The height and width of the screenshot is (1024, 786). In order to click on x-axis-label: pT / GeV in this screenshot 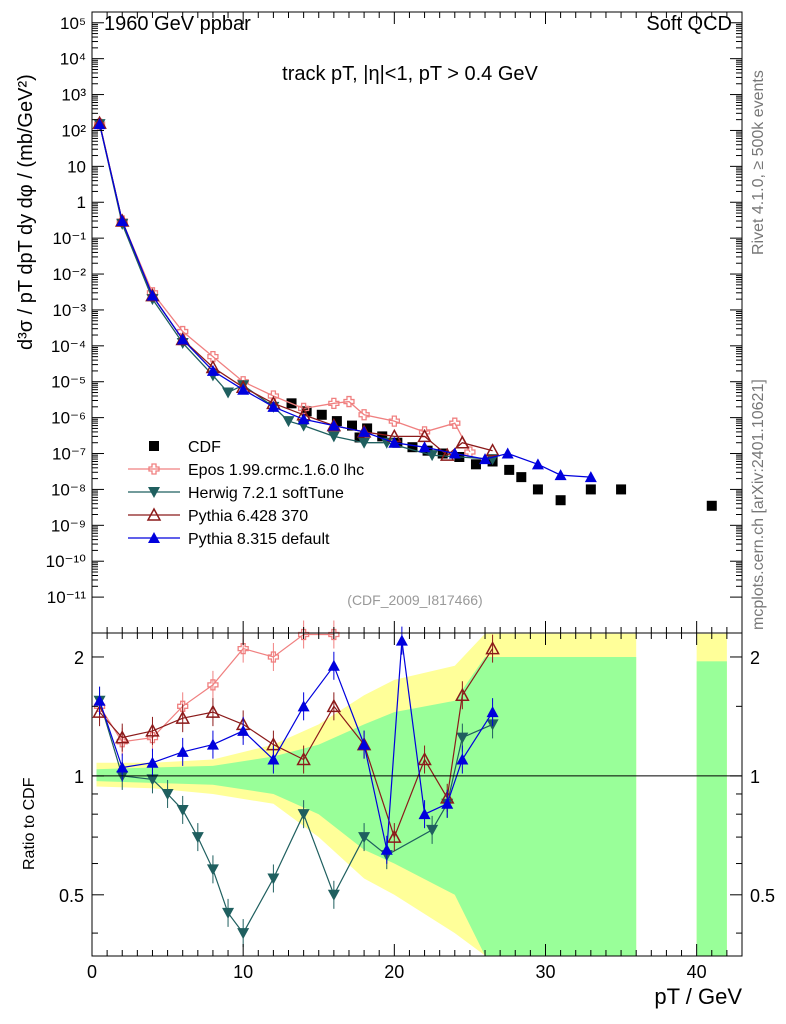, I will do `click(698, 996)`.